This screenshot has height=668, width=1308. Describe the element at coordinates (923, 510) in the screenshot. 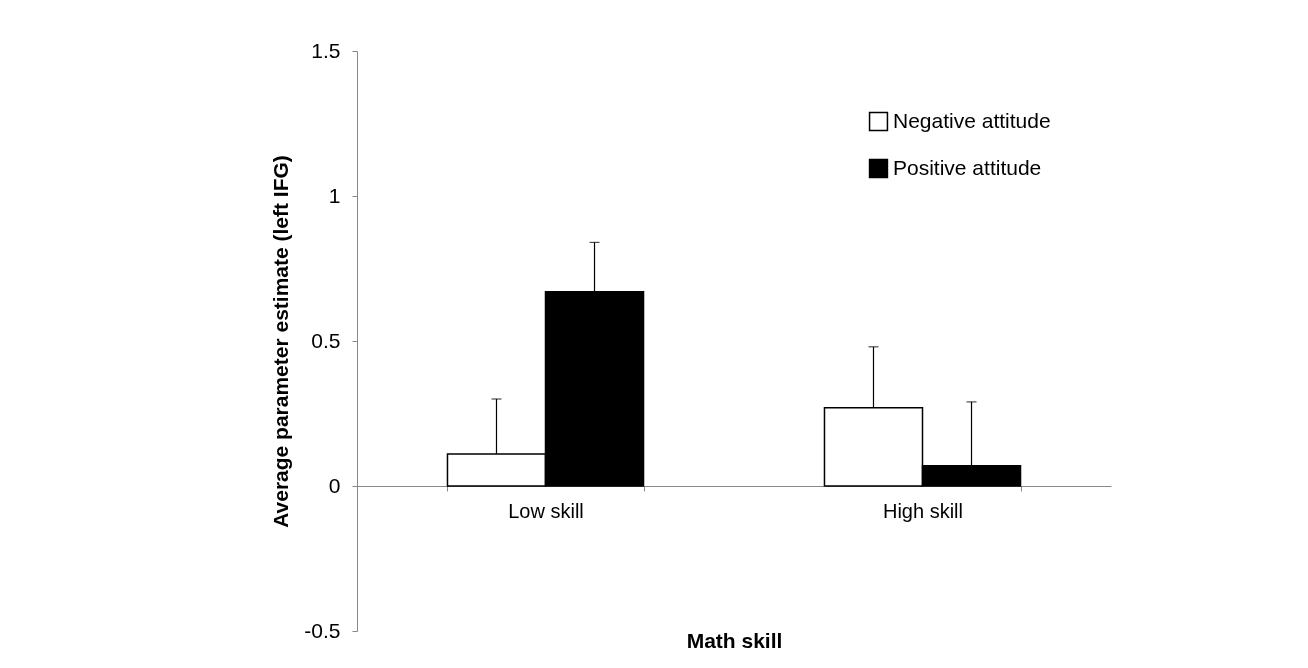

I see `x-tick-label: High skill` at that location.